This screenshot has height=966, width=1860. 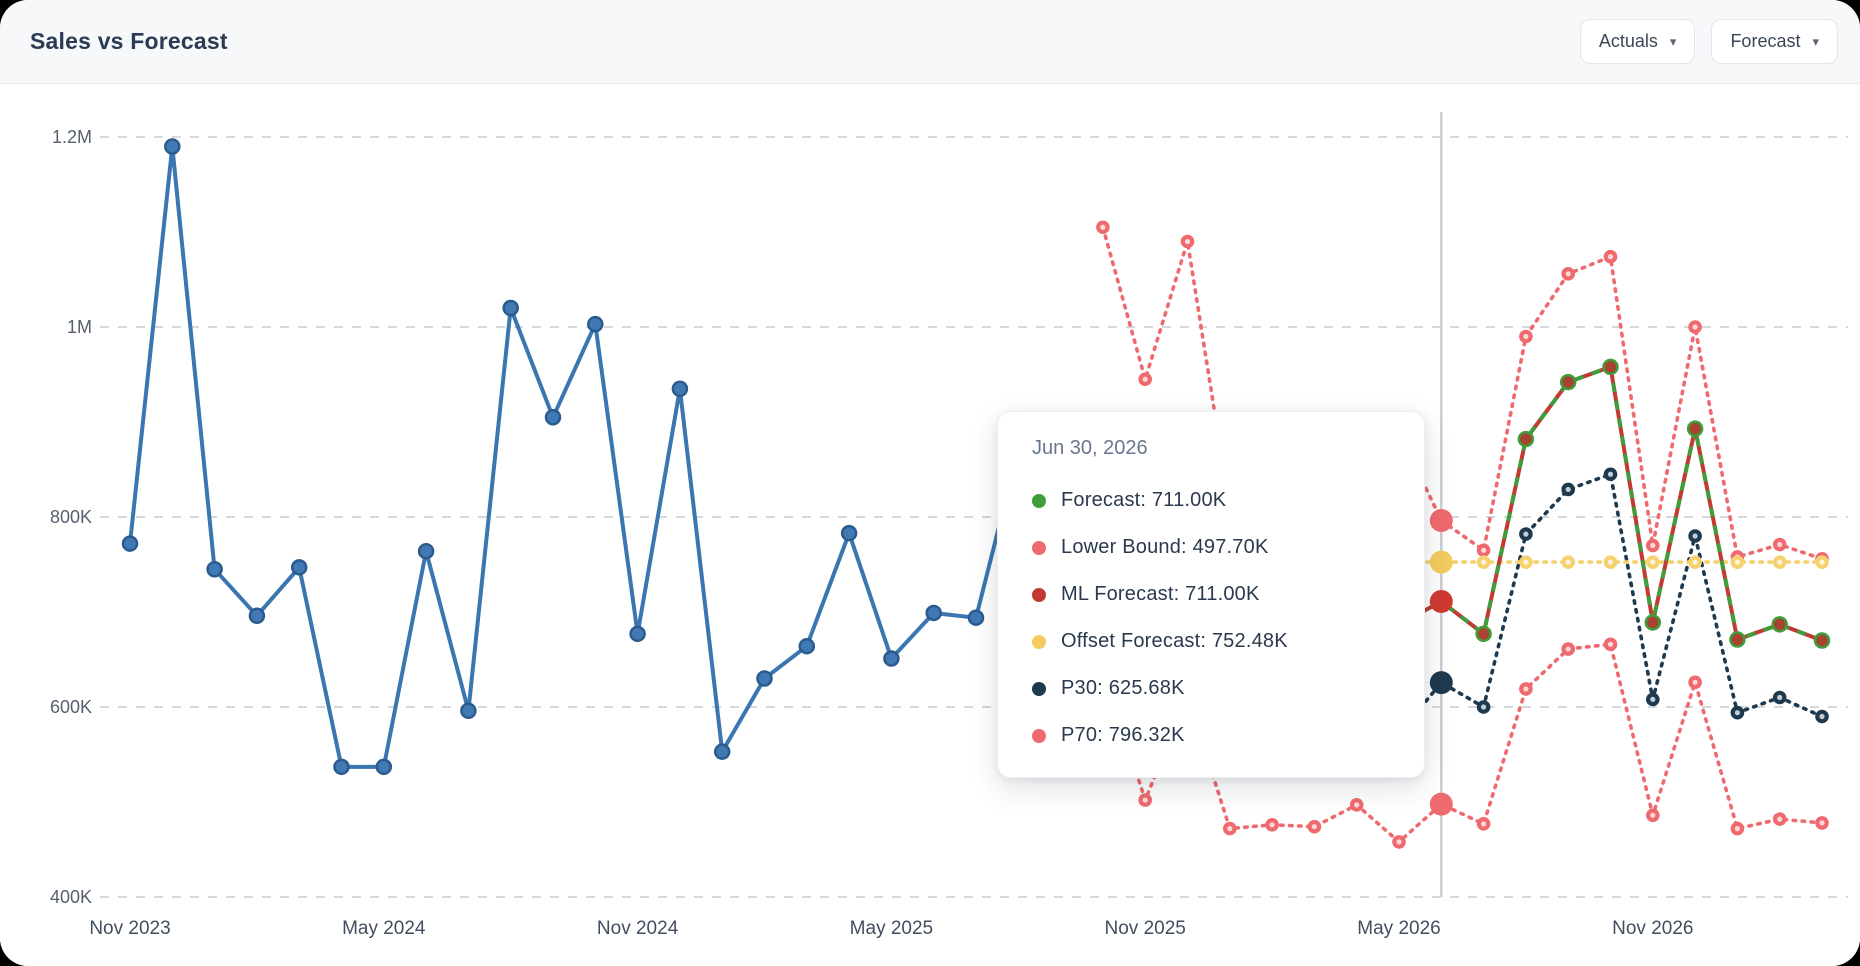 What do you see at coordinates (1123, 688) in the screenshot?
I see `tooltip-row-text: P30: 625.68K` at bounding box center [1123, 688].